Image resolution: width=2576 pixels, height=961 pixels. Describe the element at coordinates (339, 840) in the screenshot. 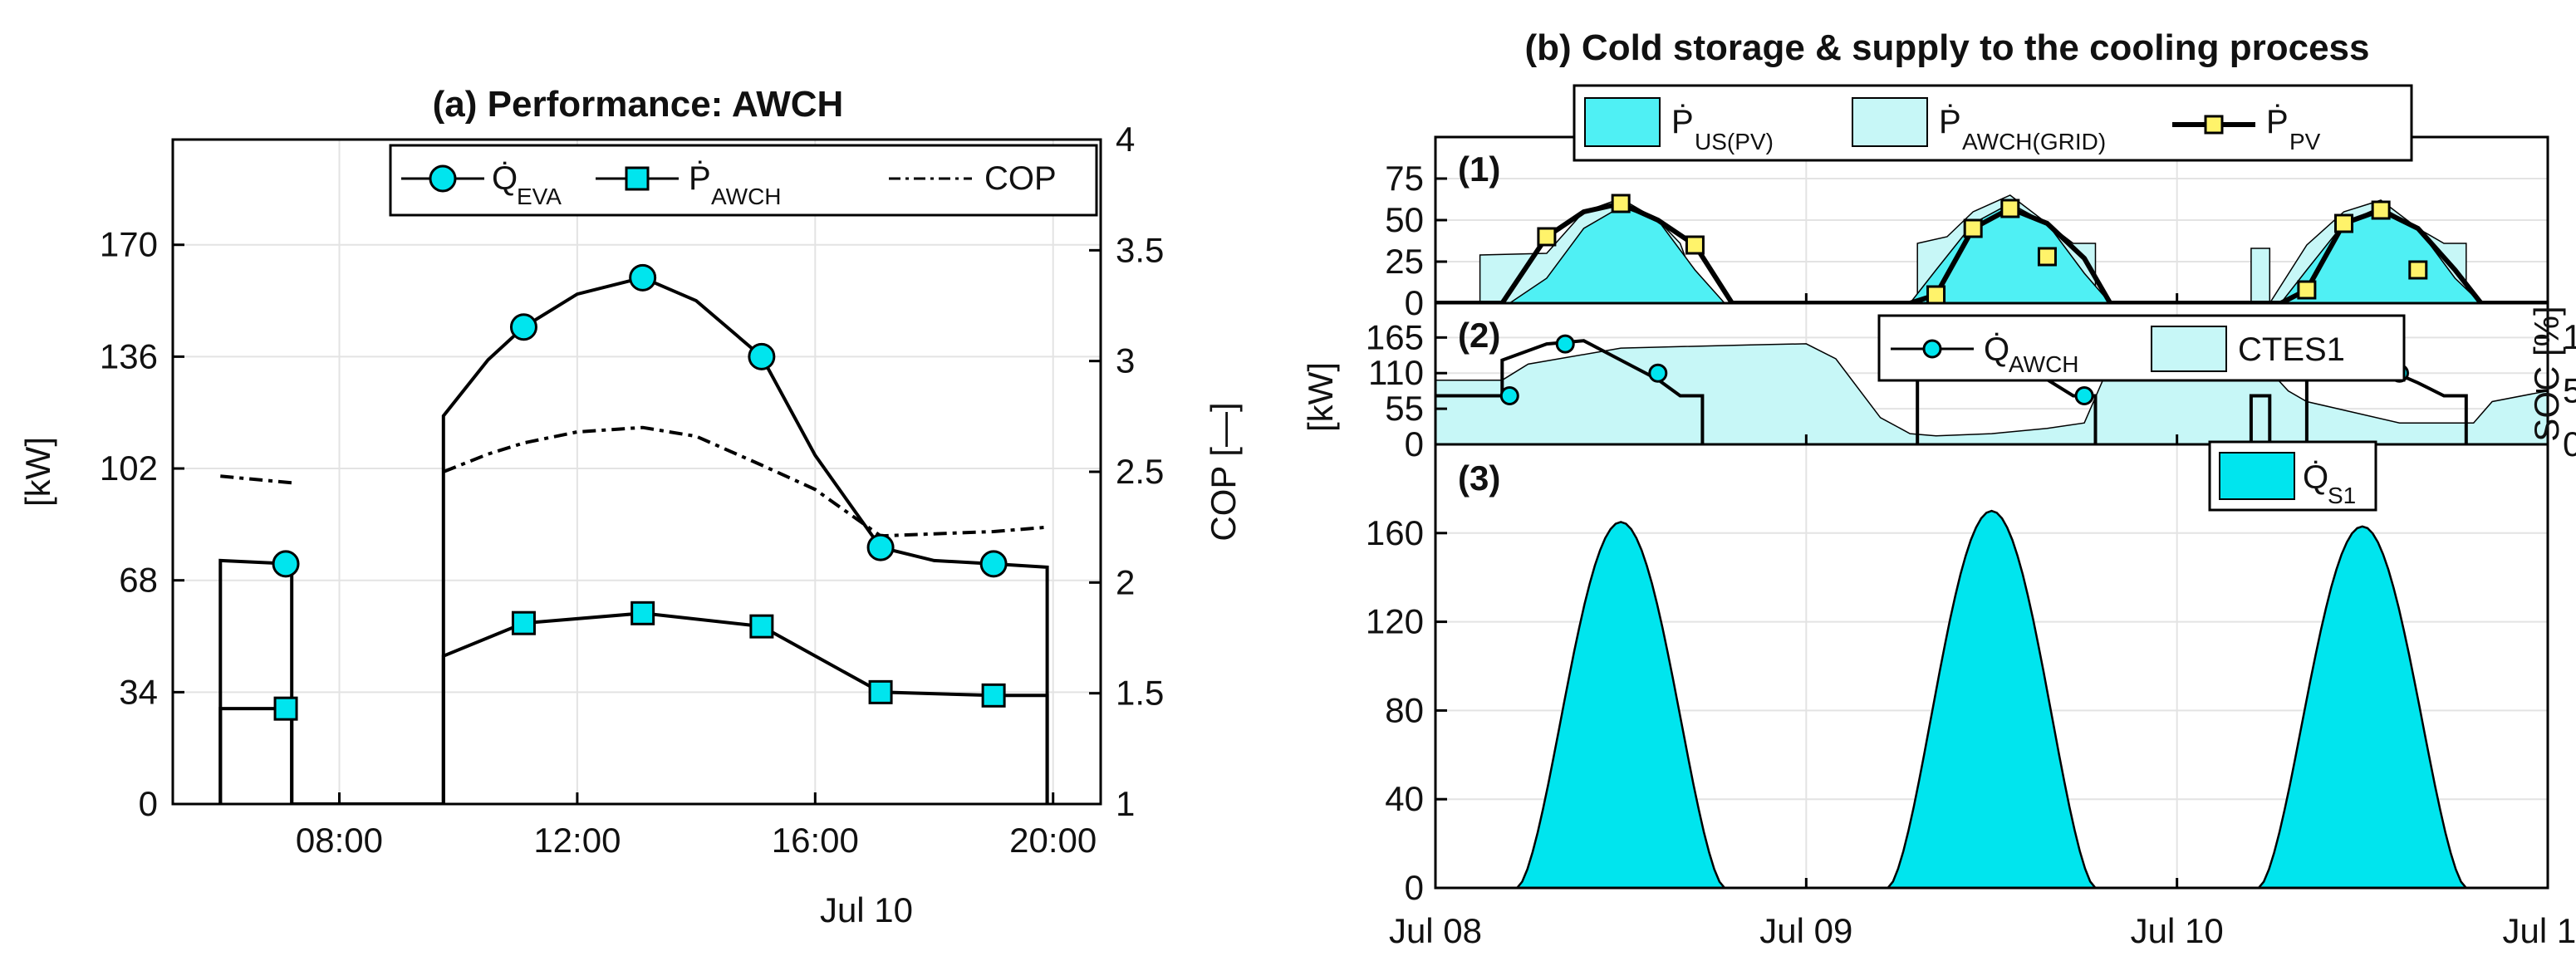

I see `a-xtick-label: 08:00` at that location.